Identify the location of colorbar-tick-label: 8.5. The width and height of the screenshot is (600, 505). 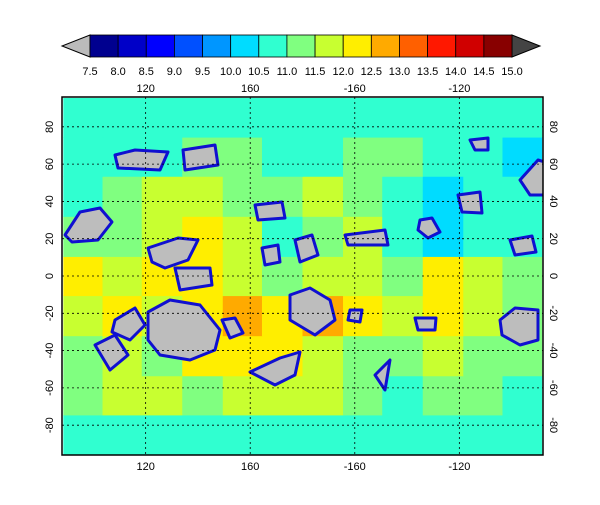
(146, 72).